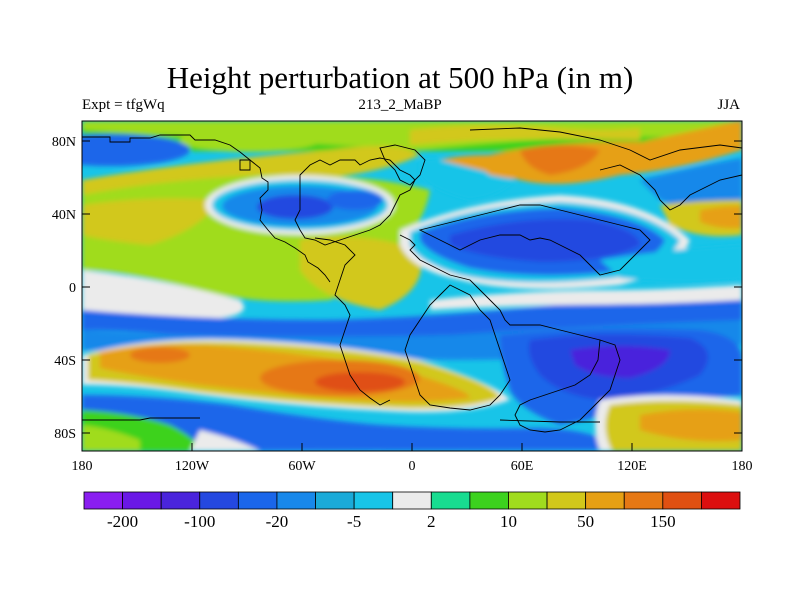 The width and height of the screenshot is (800, 600). I want to click on colorbar-label: 150, so click(663, 521).